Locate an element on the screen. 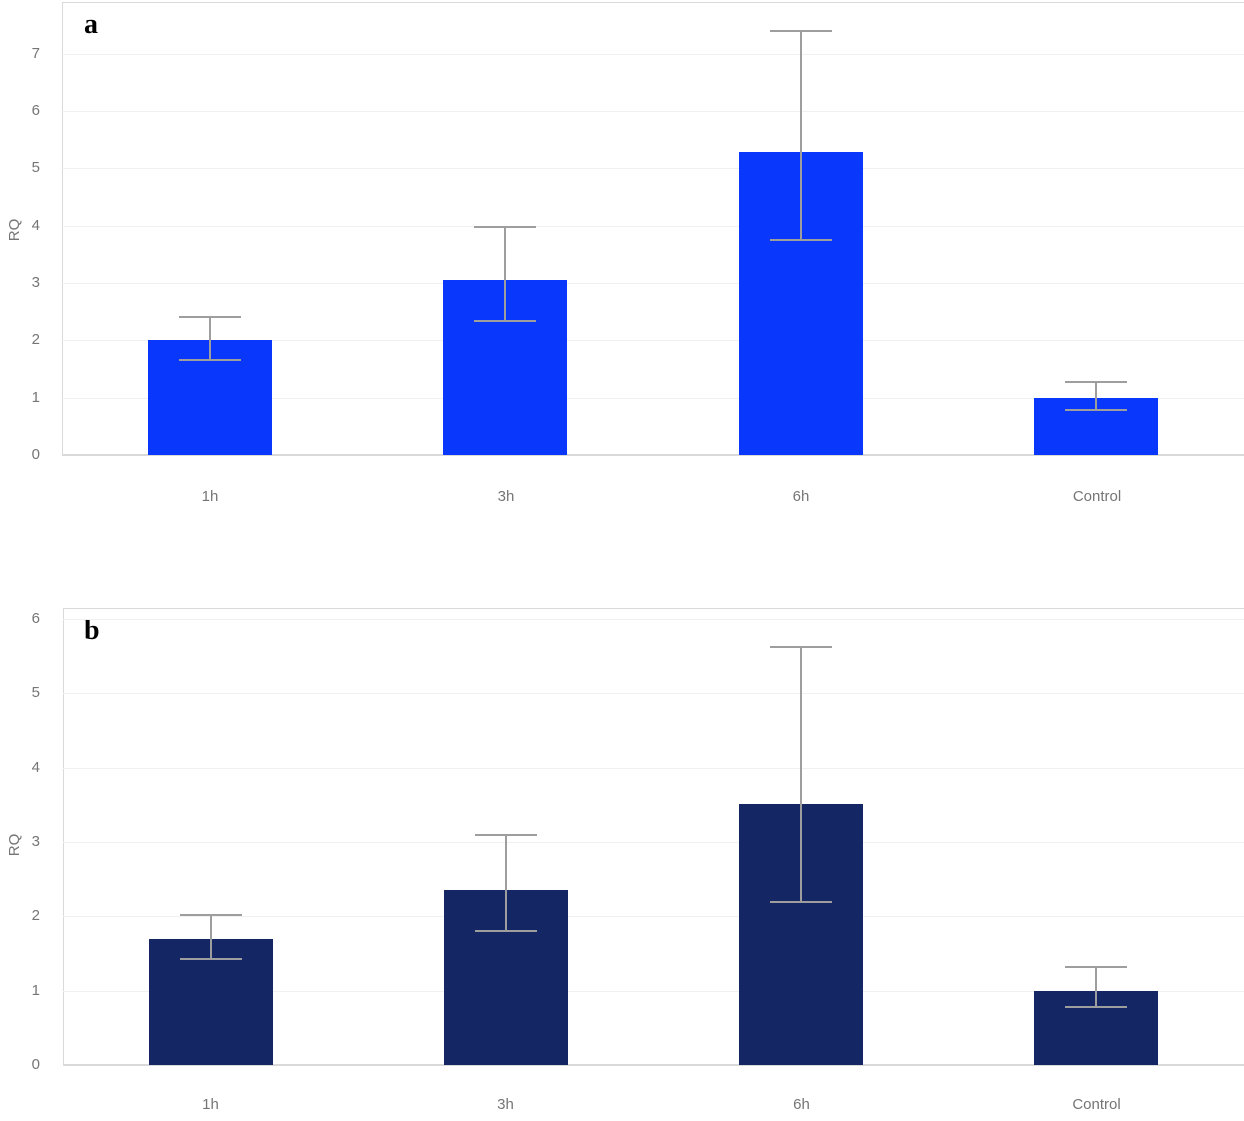  panel-label-b: b is located at coordinates (92, 630).